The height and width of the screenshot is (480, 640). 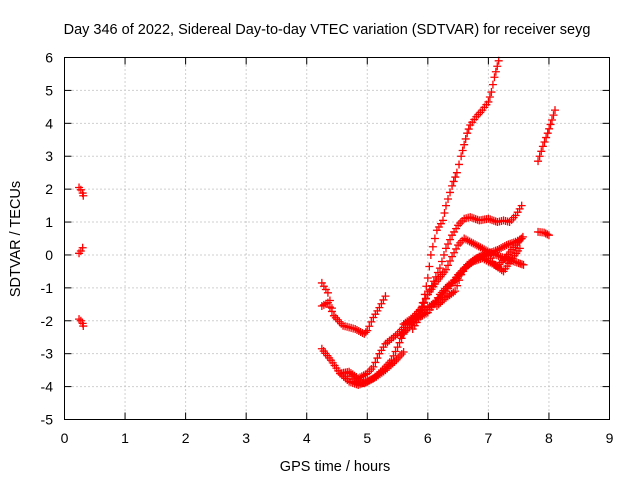 What do you see at coordinates (367, 438) in the screenshot?
I see `x-tick-label: 5` at bounding box center [367, 438].